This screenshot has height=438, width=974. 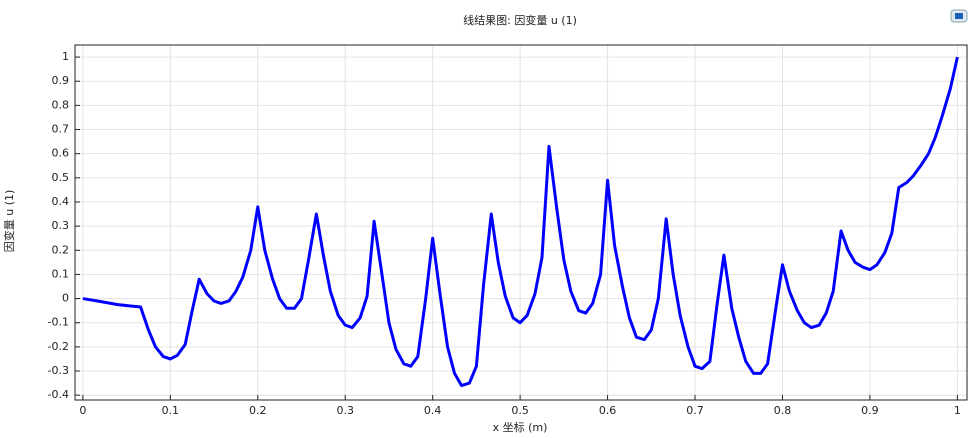 What do you see at coordinates (82, 410) in the screenshot?
I see `x-tick-label: 0` at bounding box center [82, 410].